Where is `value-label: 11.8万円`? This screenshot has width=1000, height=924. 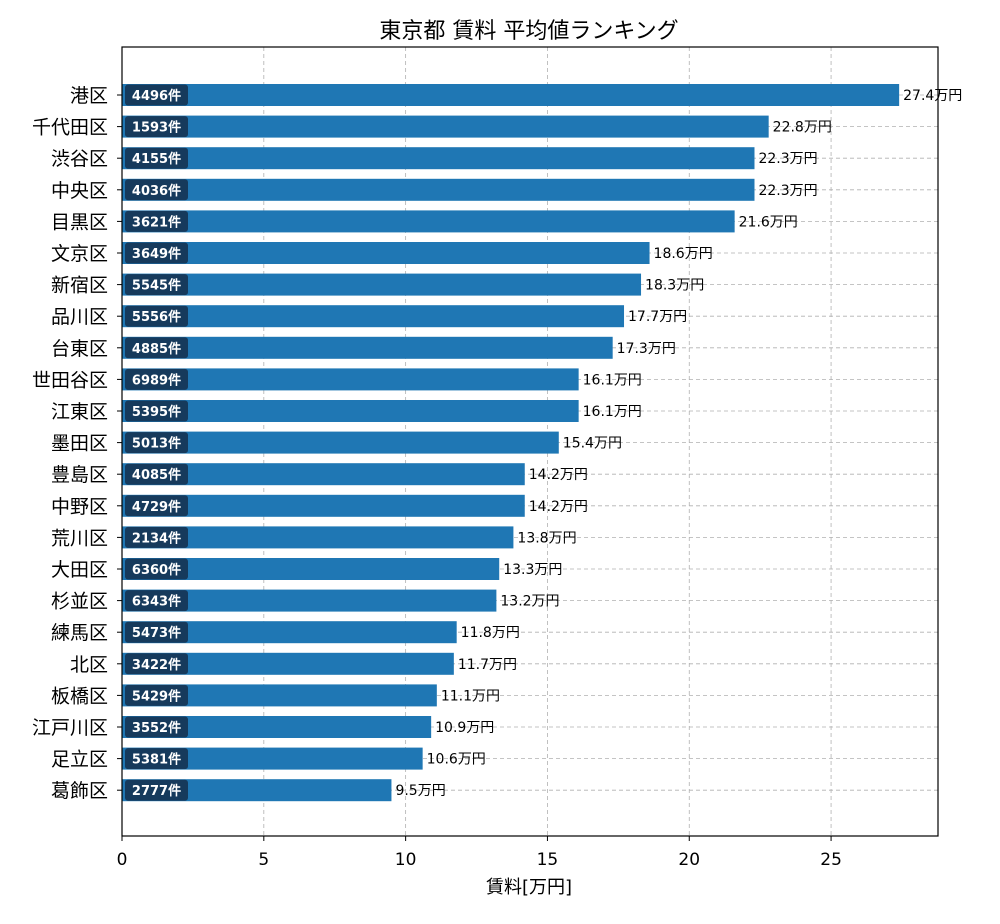 value-label: 11.8万円 is located at coordinates (490, 633).